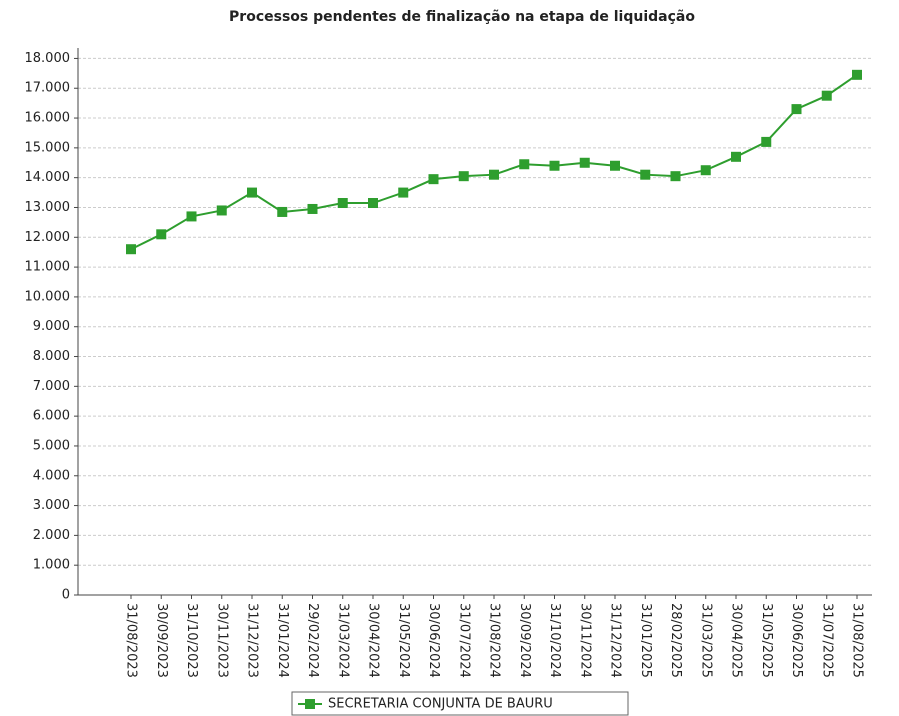  Describe the element at coordinates (51, 505) in the screenshot. I see `y-tick-label: 3.000` at that location.